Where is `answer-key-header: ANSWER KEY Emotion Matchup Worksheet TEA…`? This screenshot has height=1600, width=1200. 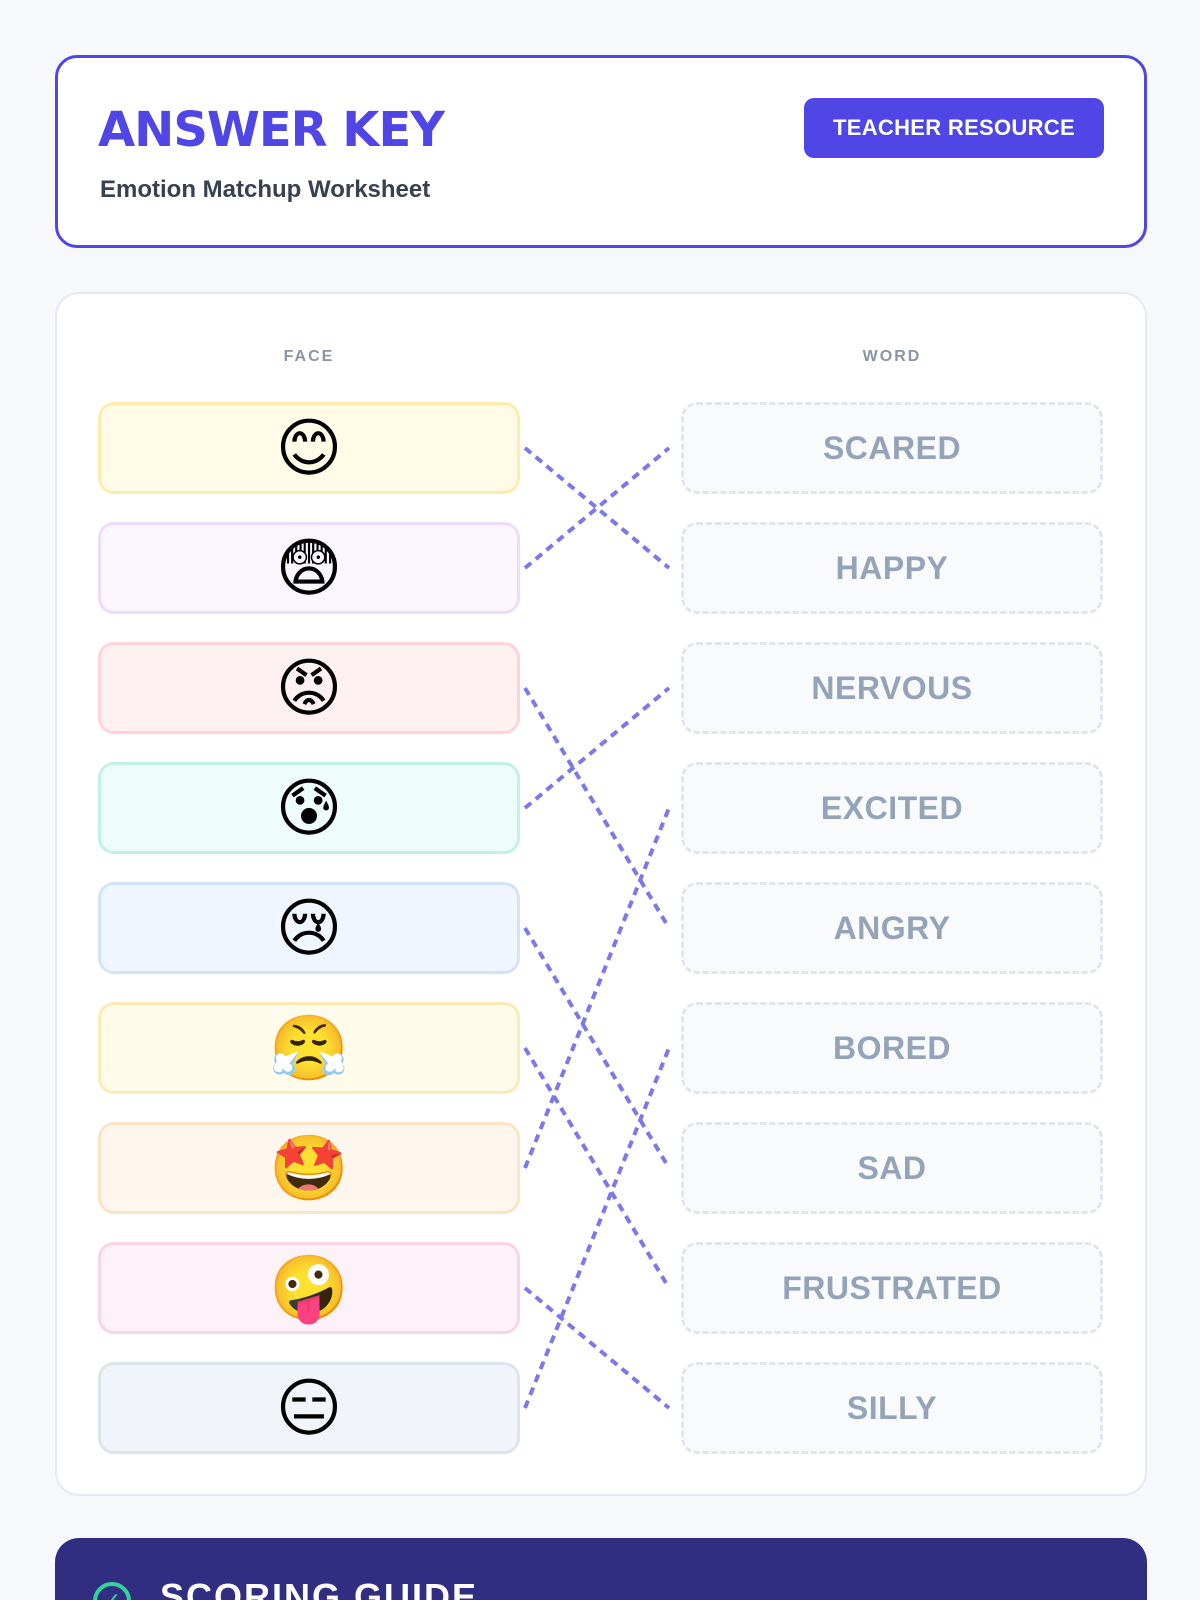 answer-key-header: ANSWER KEY Emotion Matchup Worksheet TEA… is located at coordinates (601, 151).